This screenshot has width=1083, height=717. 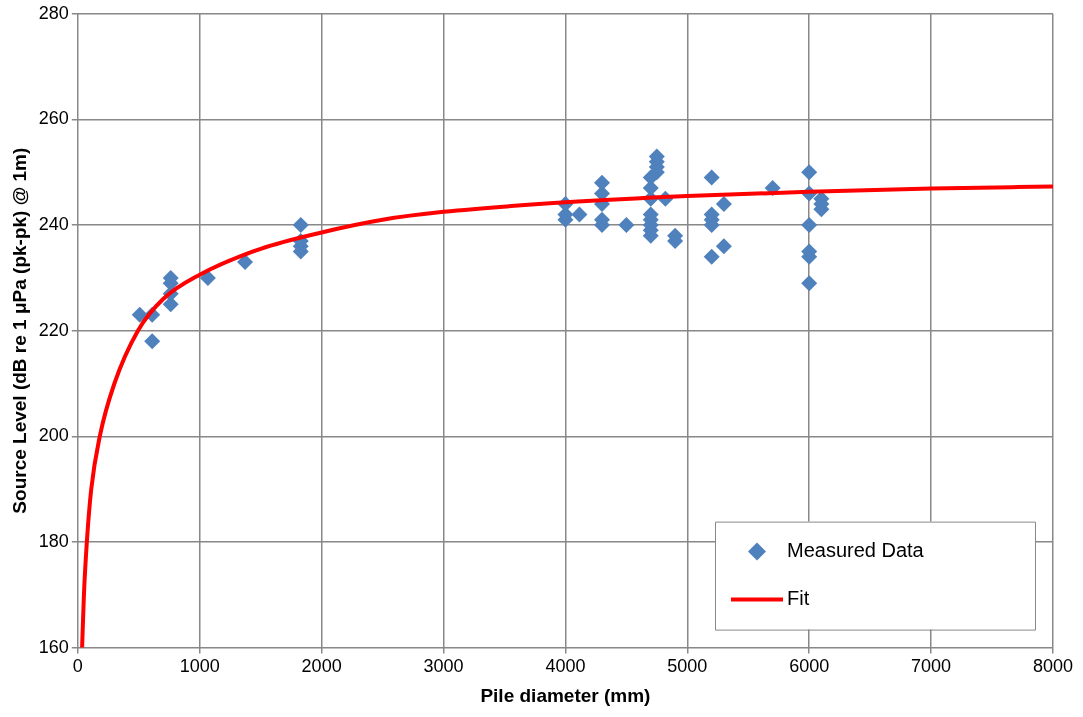 I want to click on y-tick-label: 260, so click(x=53, y=118).